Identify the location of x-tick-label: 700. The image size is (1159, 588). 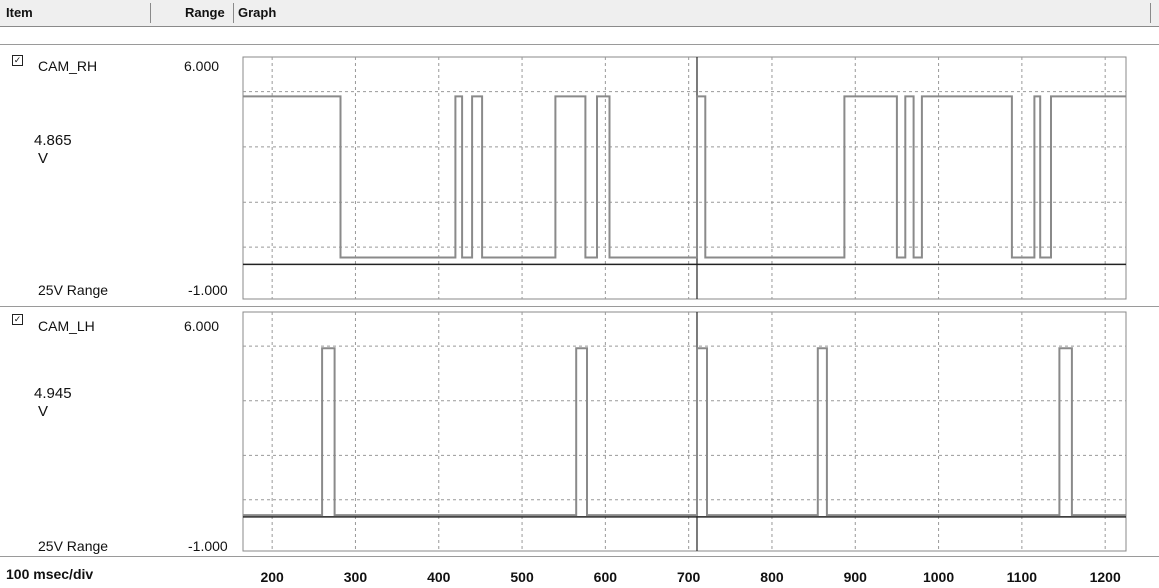
(689, 577).